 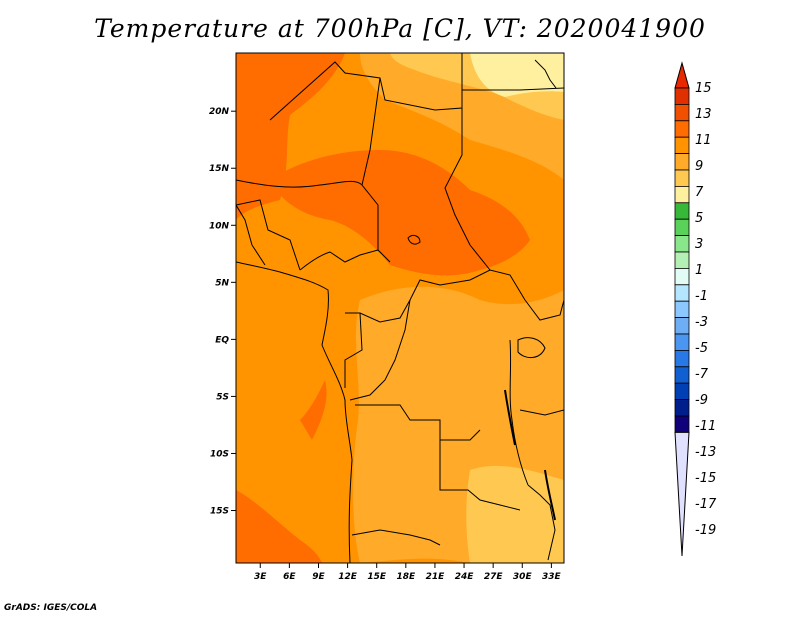 I want to click on lon-tick-label: 30E, so click(x=523, y=577).